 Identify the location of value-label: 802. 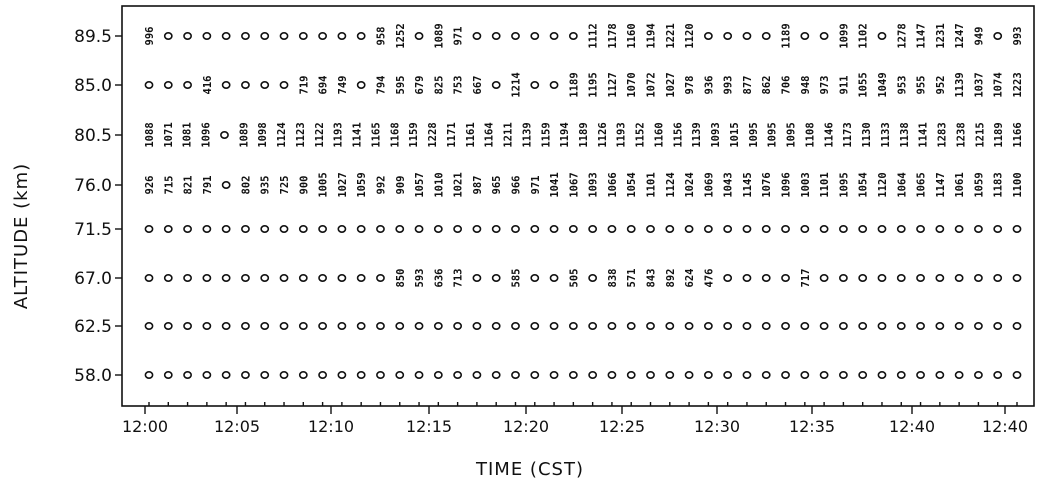
(246, 185).